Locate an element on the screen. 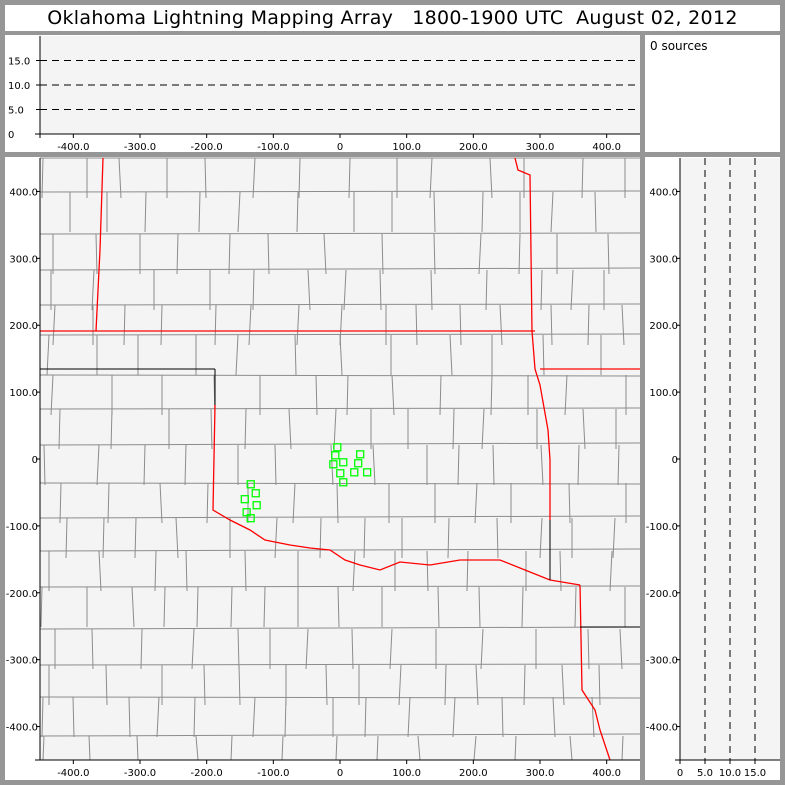 This screenshot has width=785, height=785. x-tick-label: 200.0 is located at coordinates (473, 773).